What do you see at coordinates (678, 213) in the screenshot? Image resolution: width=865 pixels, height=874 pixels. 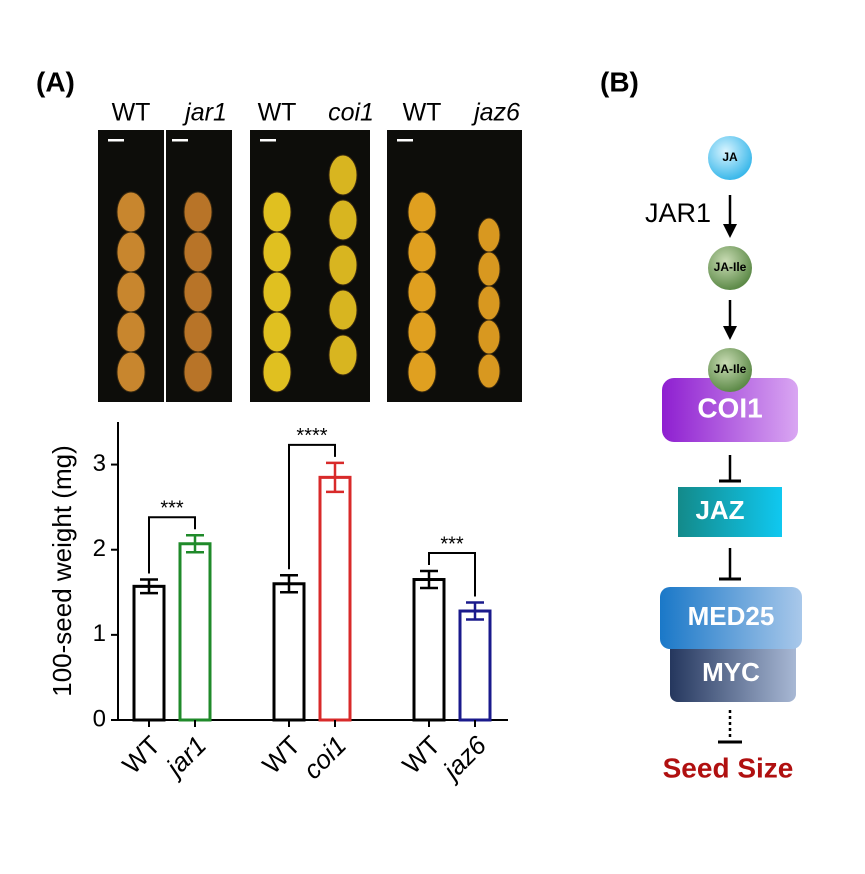 I see `edge-label: JAR1` at bounding box center [678, 213].